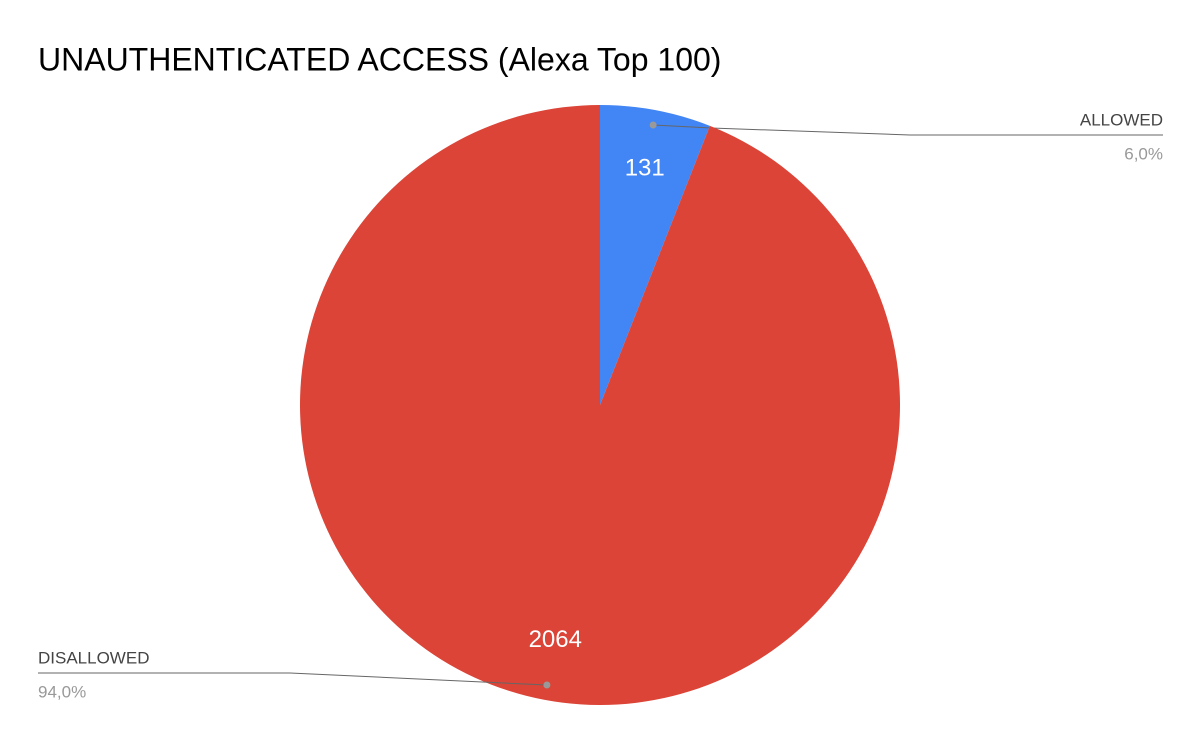 This screenshot has height=742, width=1200. What do you see at coordinates (645, 168) in the screenshot?
I see `slice-value-label: 131` at bounding box center [645, 168].